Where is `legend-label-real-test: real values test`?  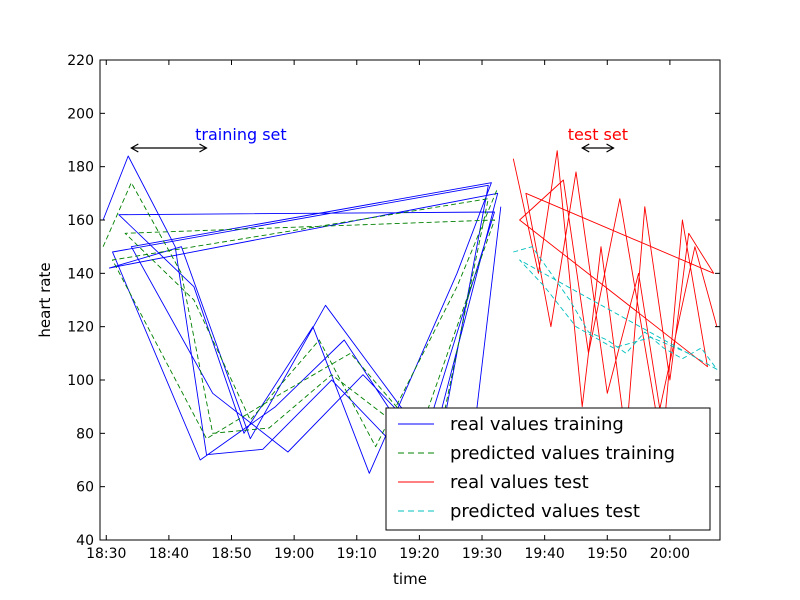 legend-label-real-test: real values test is located at coordinates (519, 482).